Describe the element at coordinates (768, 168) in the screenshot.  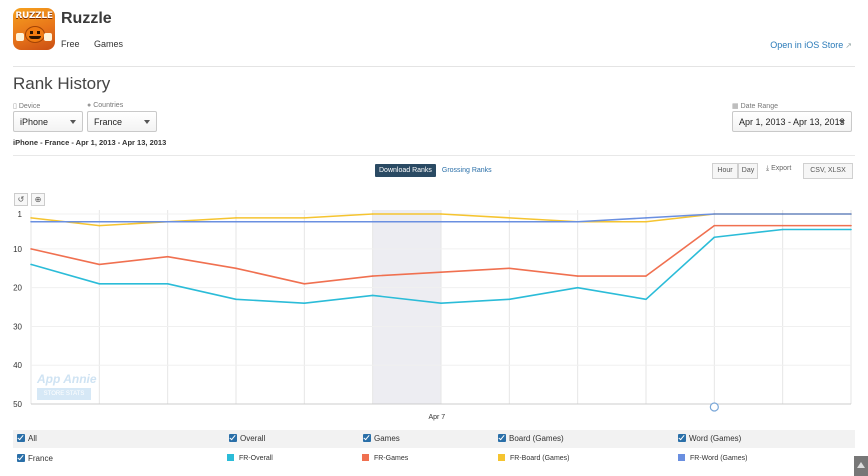
I see `download-icon: ⤓` at that location.